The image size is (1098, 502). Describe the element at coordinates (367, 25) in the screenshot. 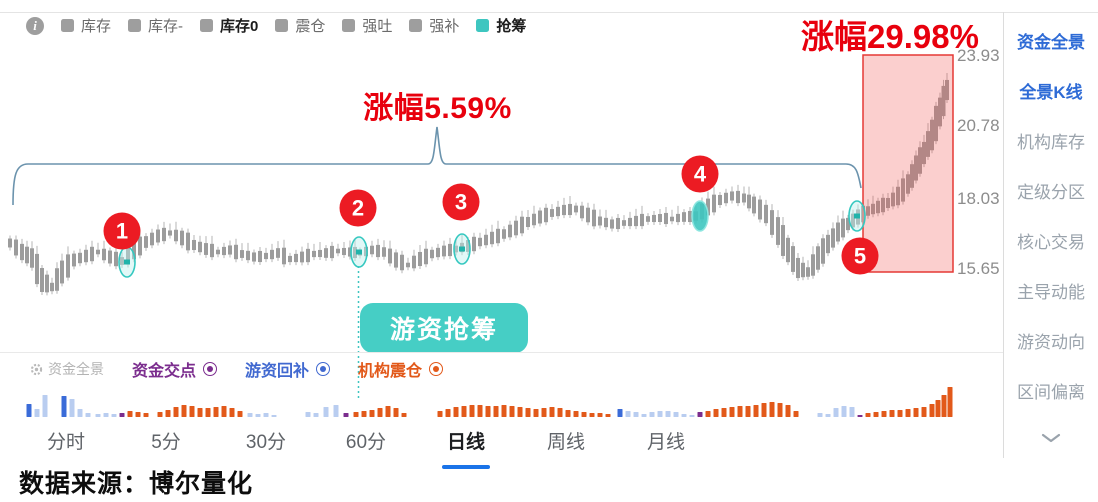

I see `legend-item-5: 强吐` at that location.